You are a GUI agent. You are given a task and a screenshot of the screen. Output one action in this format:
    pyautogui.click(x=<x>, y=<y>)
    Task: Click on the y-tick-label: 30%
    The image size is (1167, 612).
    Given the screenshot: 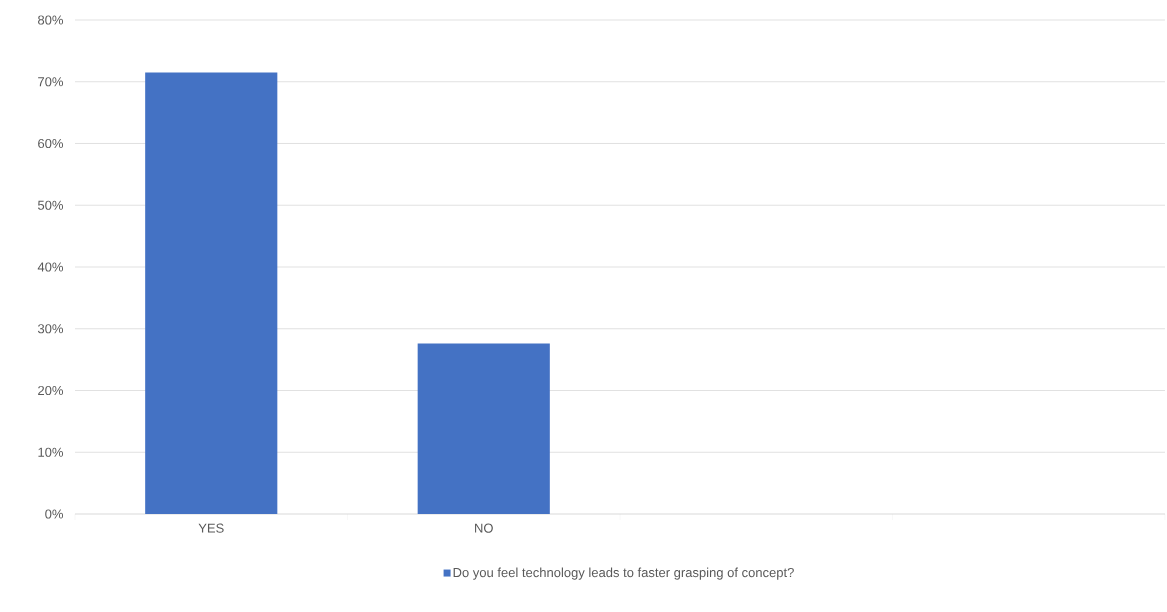 What is the action you would take?
    pyautogui.click(x=50, y=329)
    